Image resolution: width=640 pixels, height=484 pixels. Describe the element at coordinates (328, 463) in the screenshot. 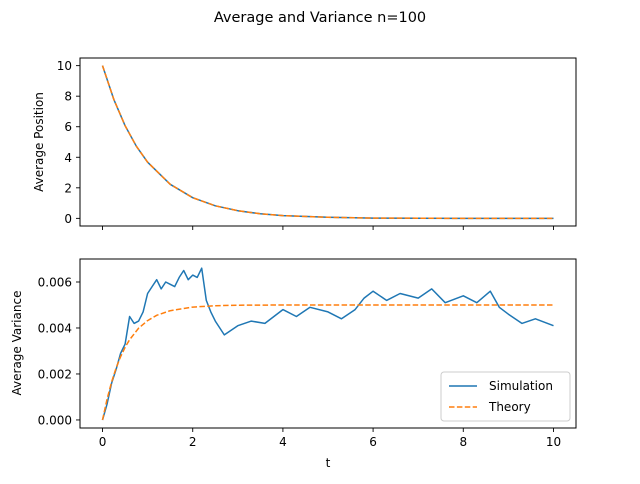

I see `xlabel-bottom: t` at that location.